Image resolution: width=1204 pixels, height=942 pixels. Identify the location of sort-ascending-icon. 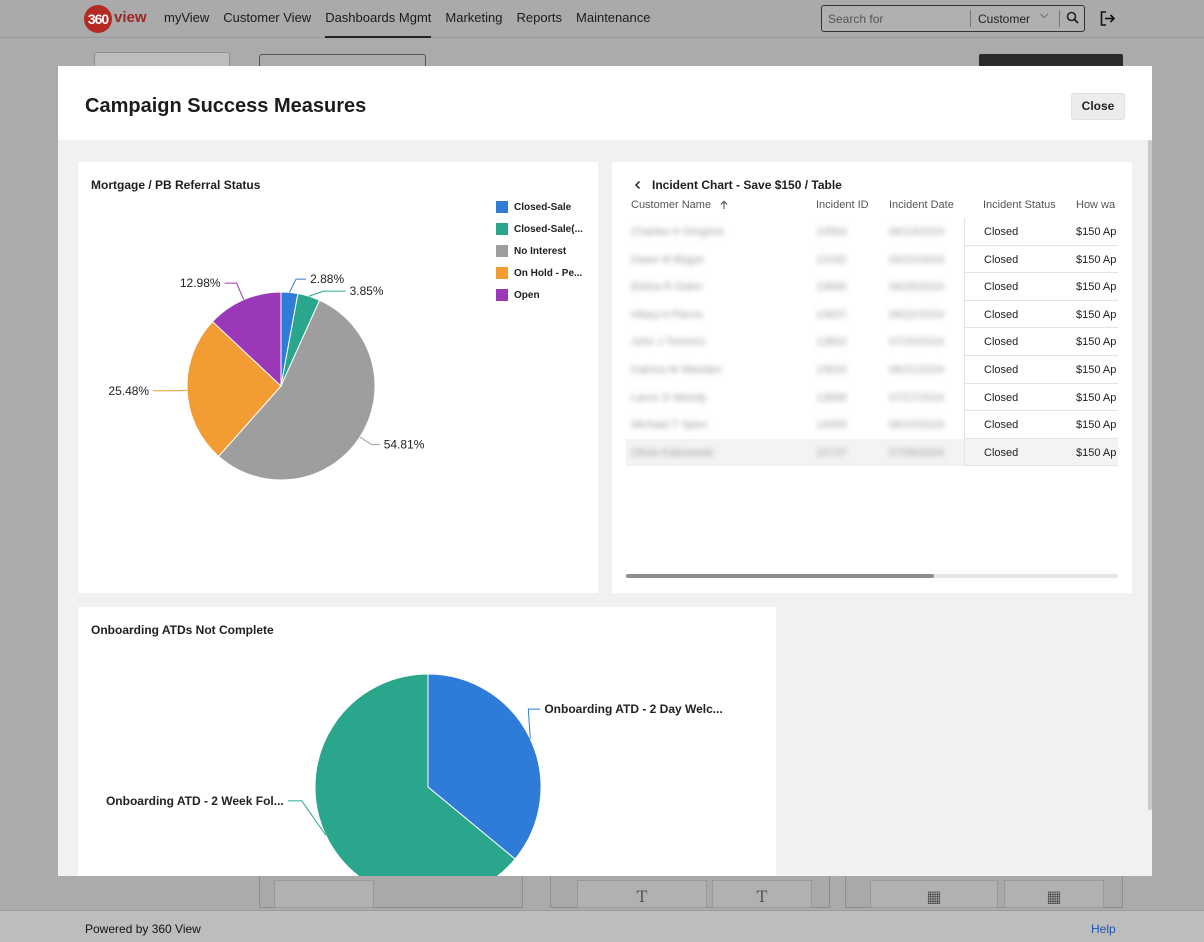
(724, 205).